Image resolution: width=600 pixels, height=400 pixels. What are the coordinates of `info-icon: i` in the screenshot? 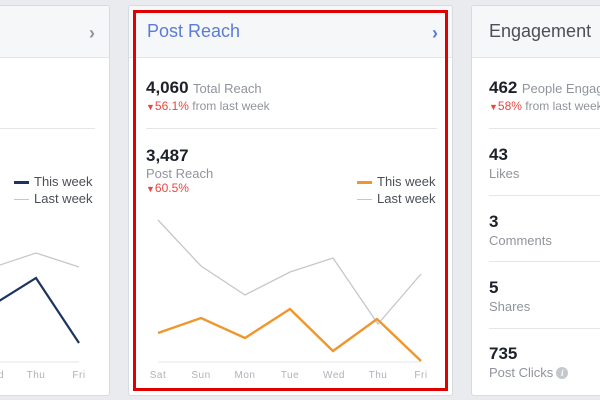 It's located at (562, 373).